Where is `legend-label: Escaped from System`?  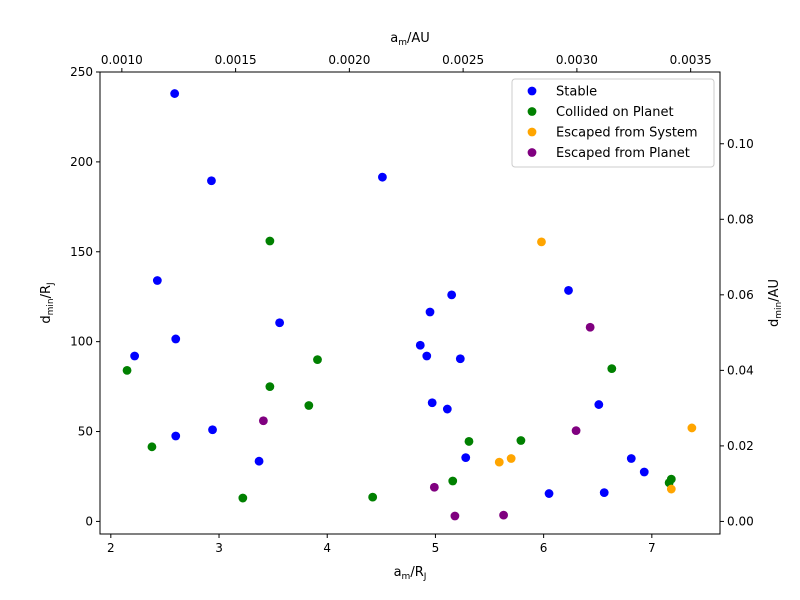
legend-label: Escaped from System is located at coordinates (627, 133).